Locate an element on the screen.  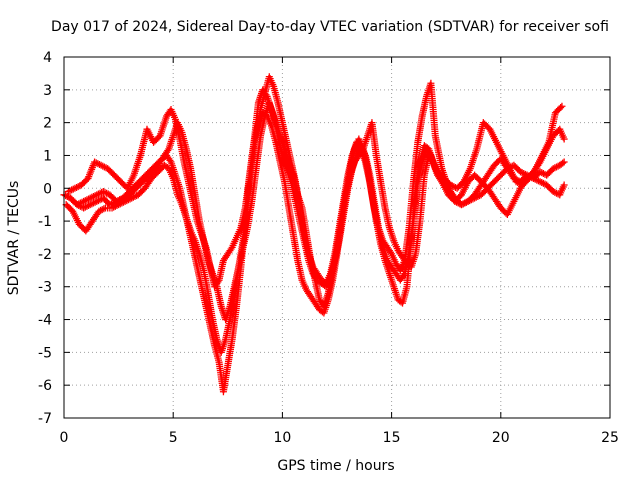
y-tick-label: -3 is located at coordinates (45, 288).